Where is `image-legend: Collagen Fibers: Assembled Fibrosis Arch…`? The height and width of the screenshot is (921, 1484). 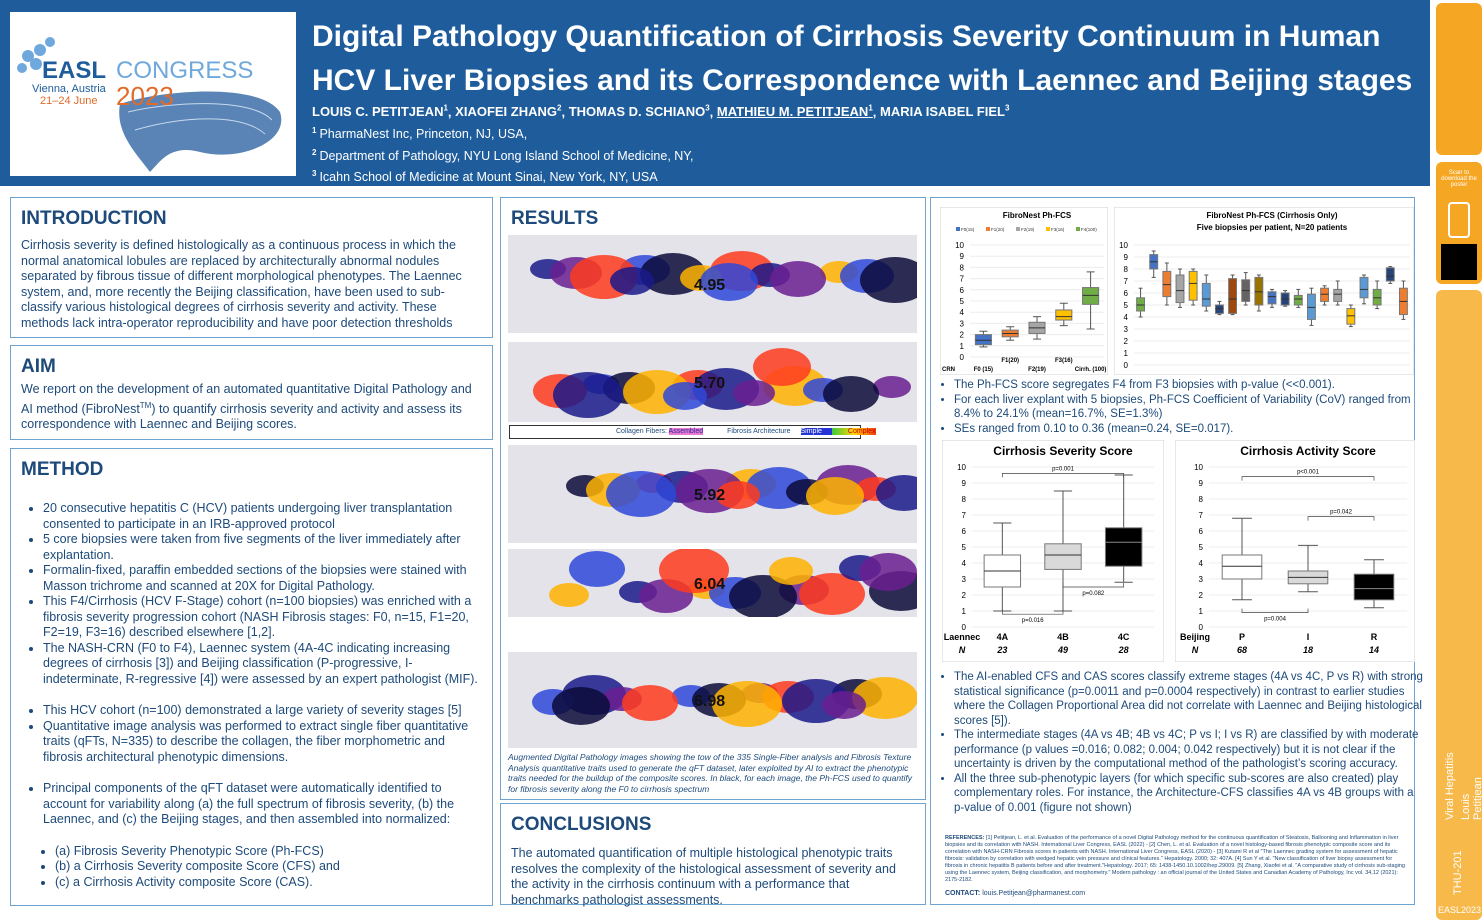
image-legend: Collagen Fibers: Assembled Fibrosis Arch… is located at coordinates (692, 432).